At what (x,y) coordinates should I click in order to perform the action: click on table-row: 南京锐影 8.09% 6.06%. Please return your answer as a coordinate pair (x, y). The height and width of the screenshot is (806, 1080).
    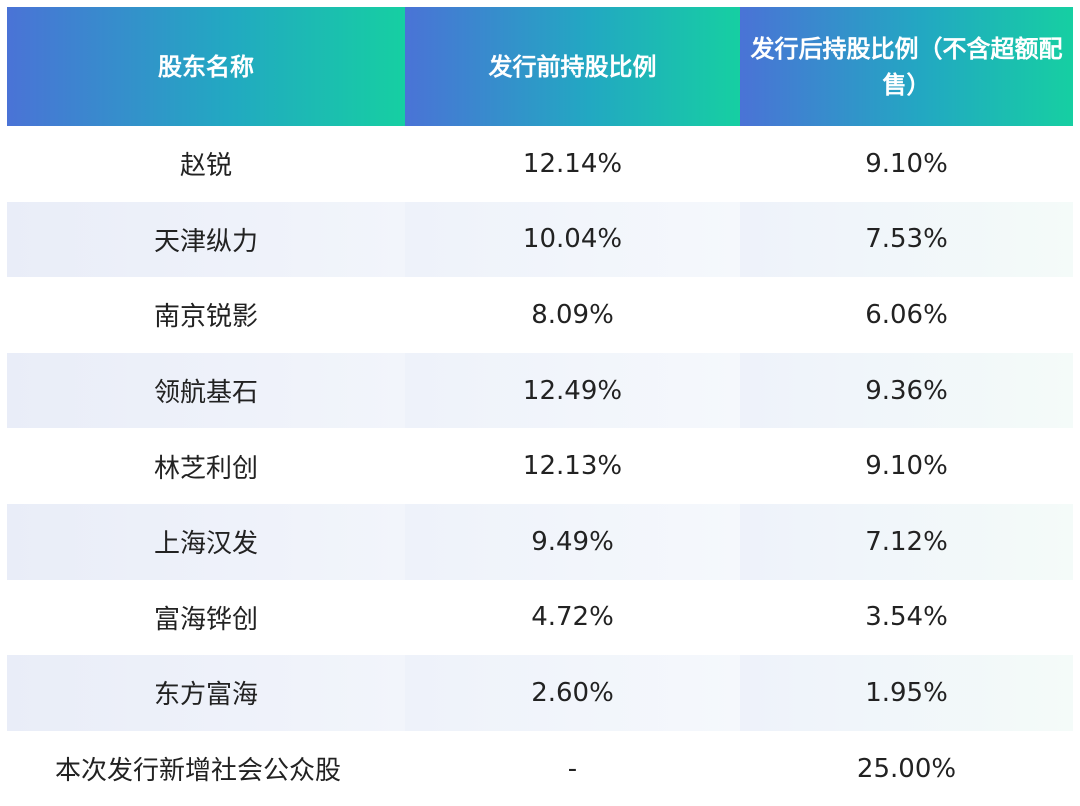
    Looking at the image, I should click on (540, 315).